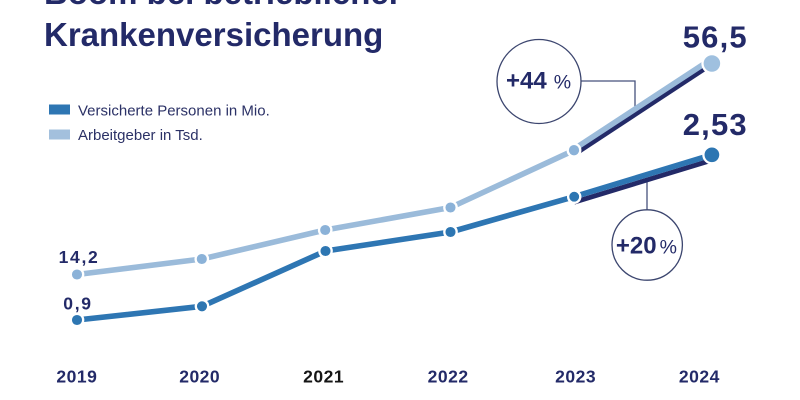 This screenshot has height=400, width=800. I want to click on svg-text: 14,2, so click(79, 257).